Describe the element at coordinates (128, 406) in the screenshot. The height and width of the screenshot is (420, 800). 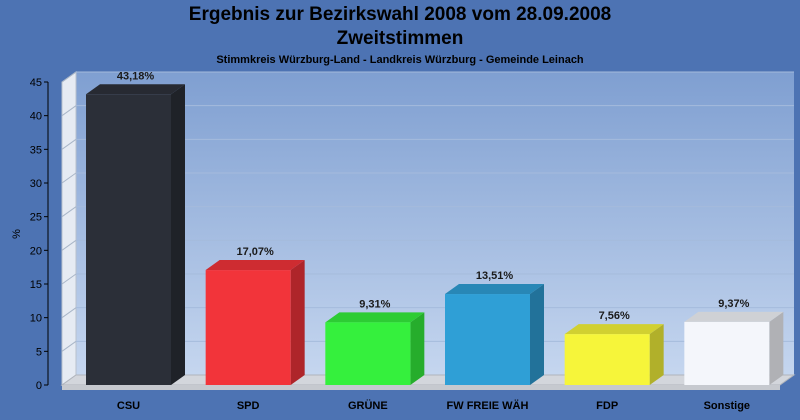
I see `x-tick-label: CSU` at that location.